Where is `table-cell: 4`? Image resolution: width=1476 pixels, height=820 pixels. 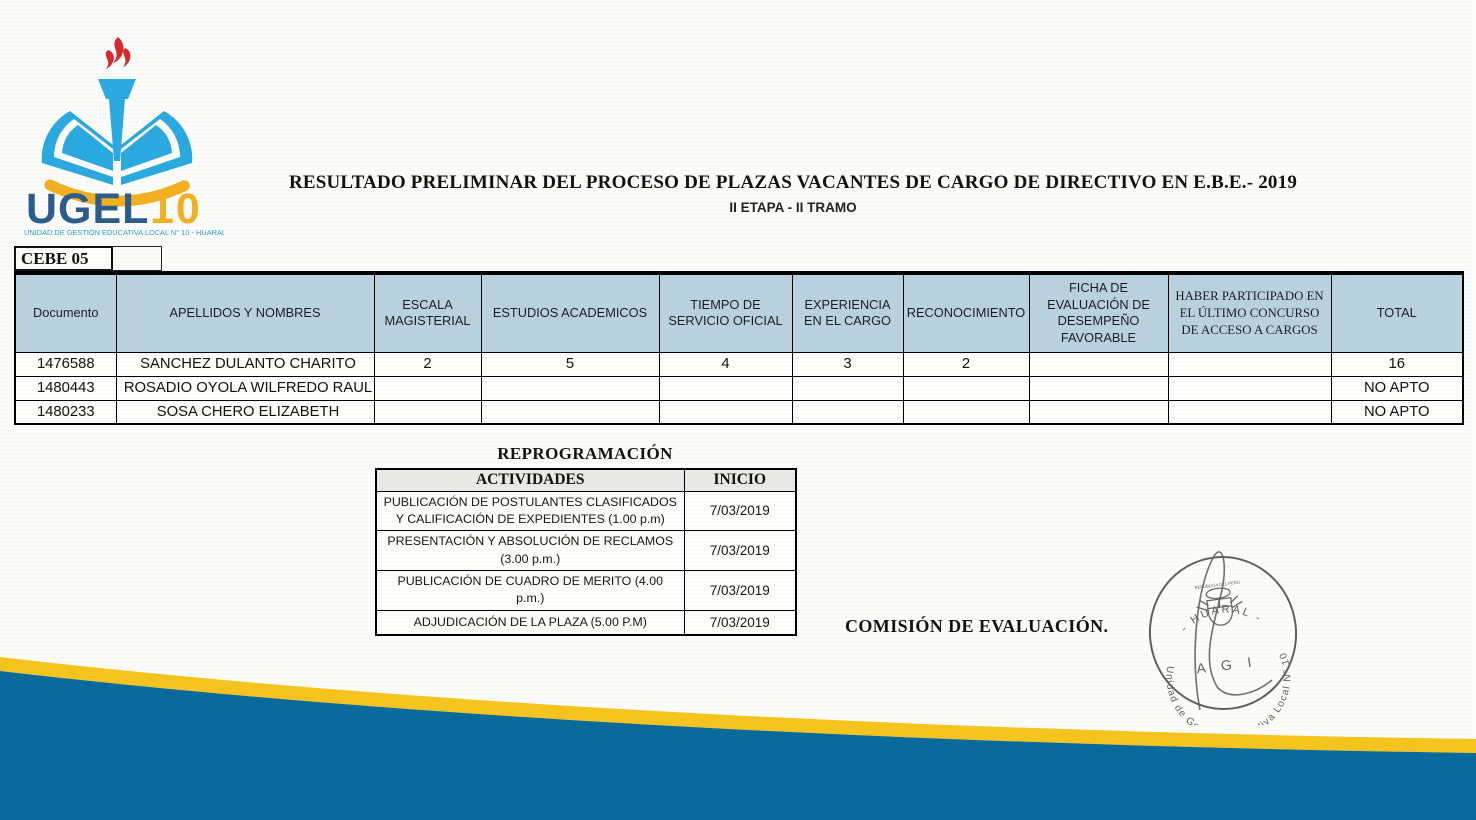 table-cell: 4 is located at coordinates (725, 364).